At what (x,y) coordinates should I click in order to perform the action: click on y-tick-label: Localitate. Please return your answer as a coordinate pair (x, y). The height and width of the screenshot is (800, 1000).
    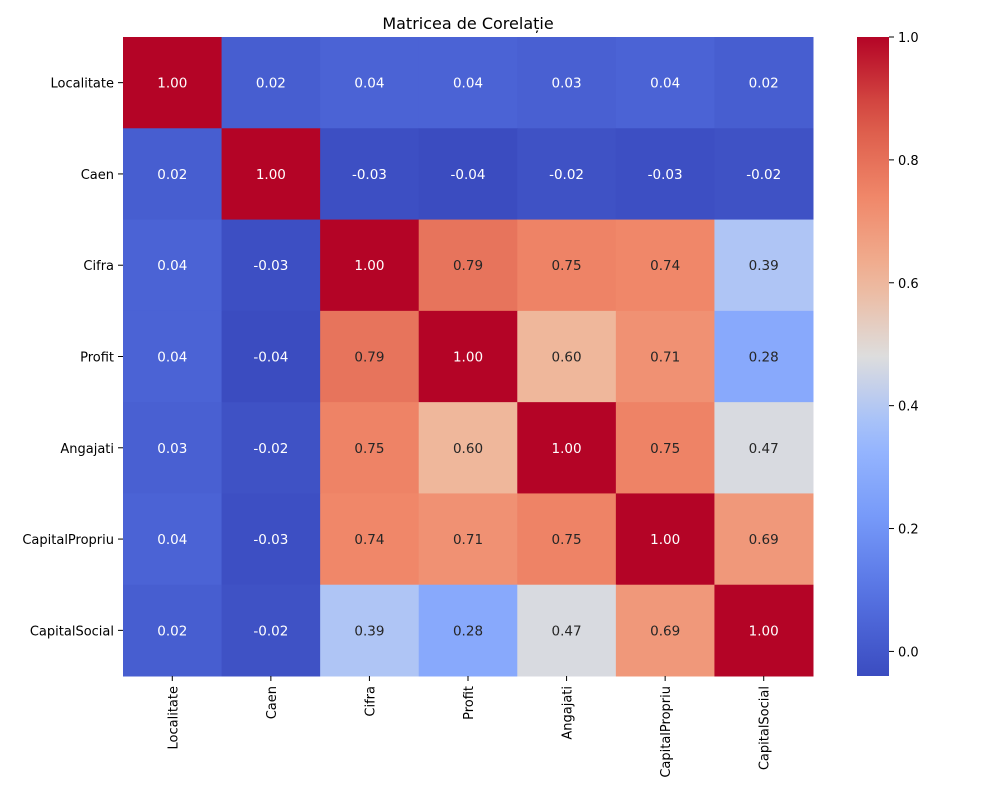
    Looking at the image, I should click on (82, 84).